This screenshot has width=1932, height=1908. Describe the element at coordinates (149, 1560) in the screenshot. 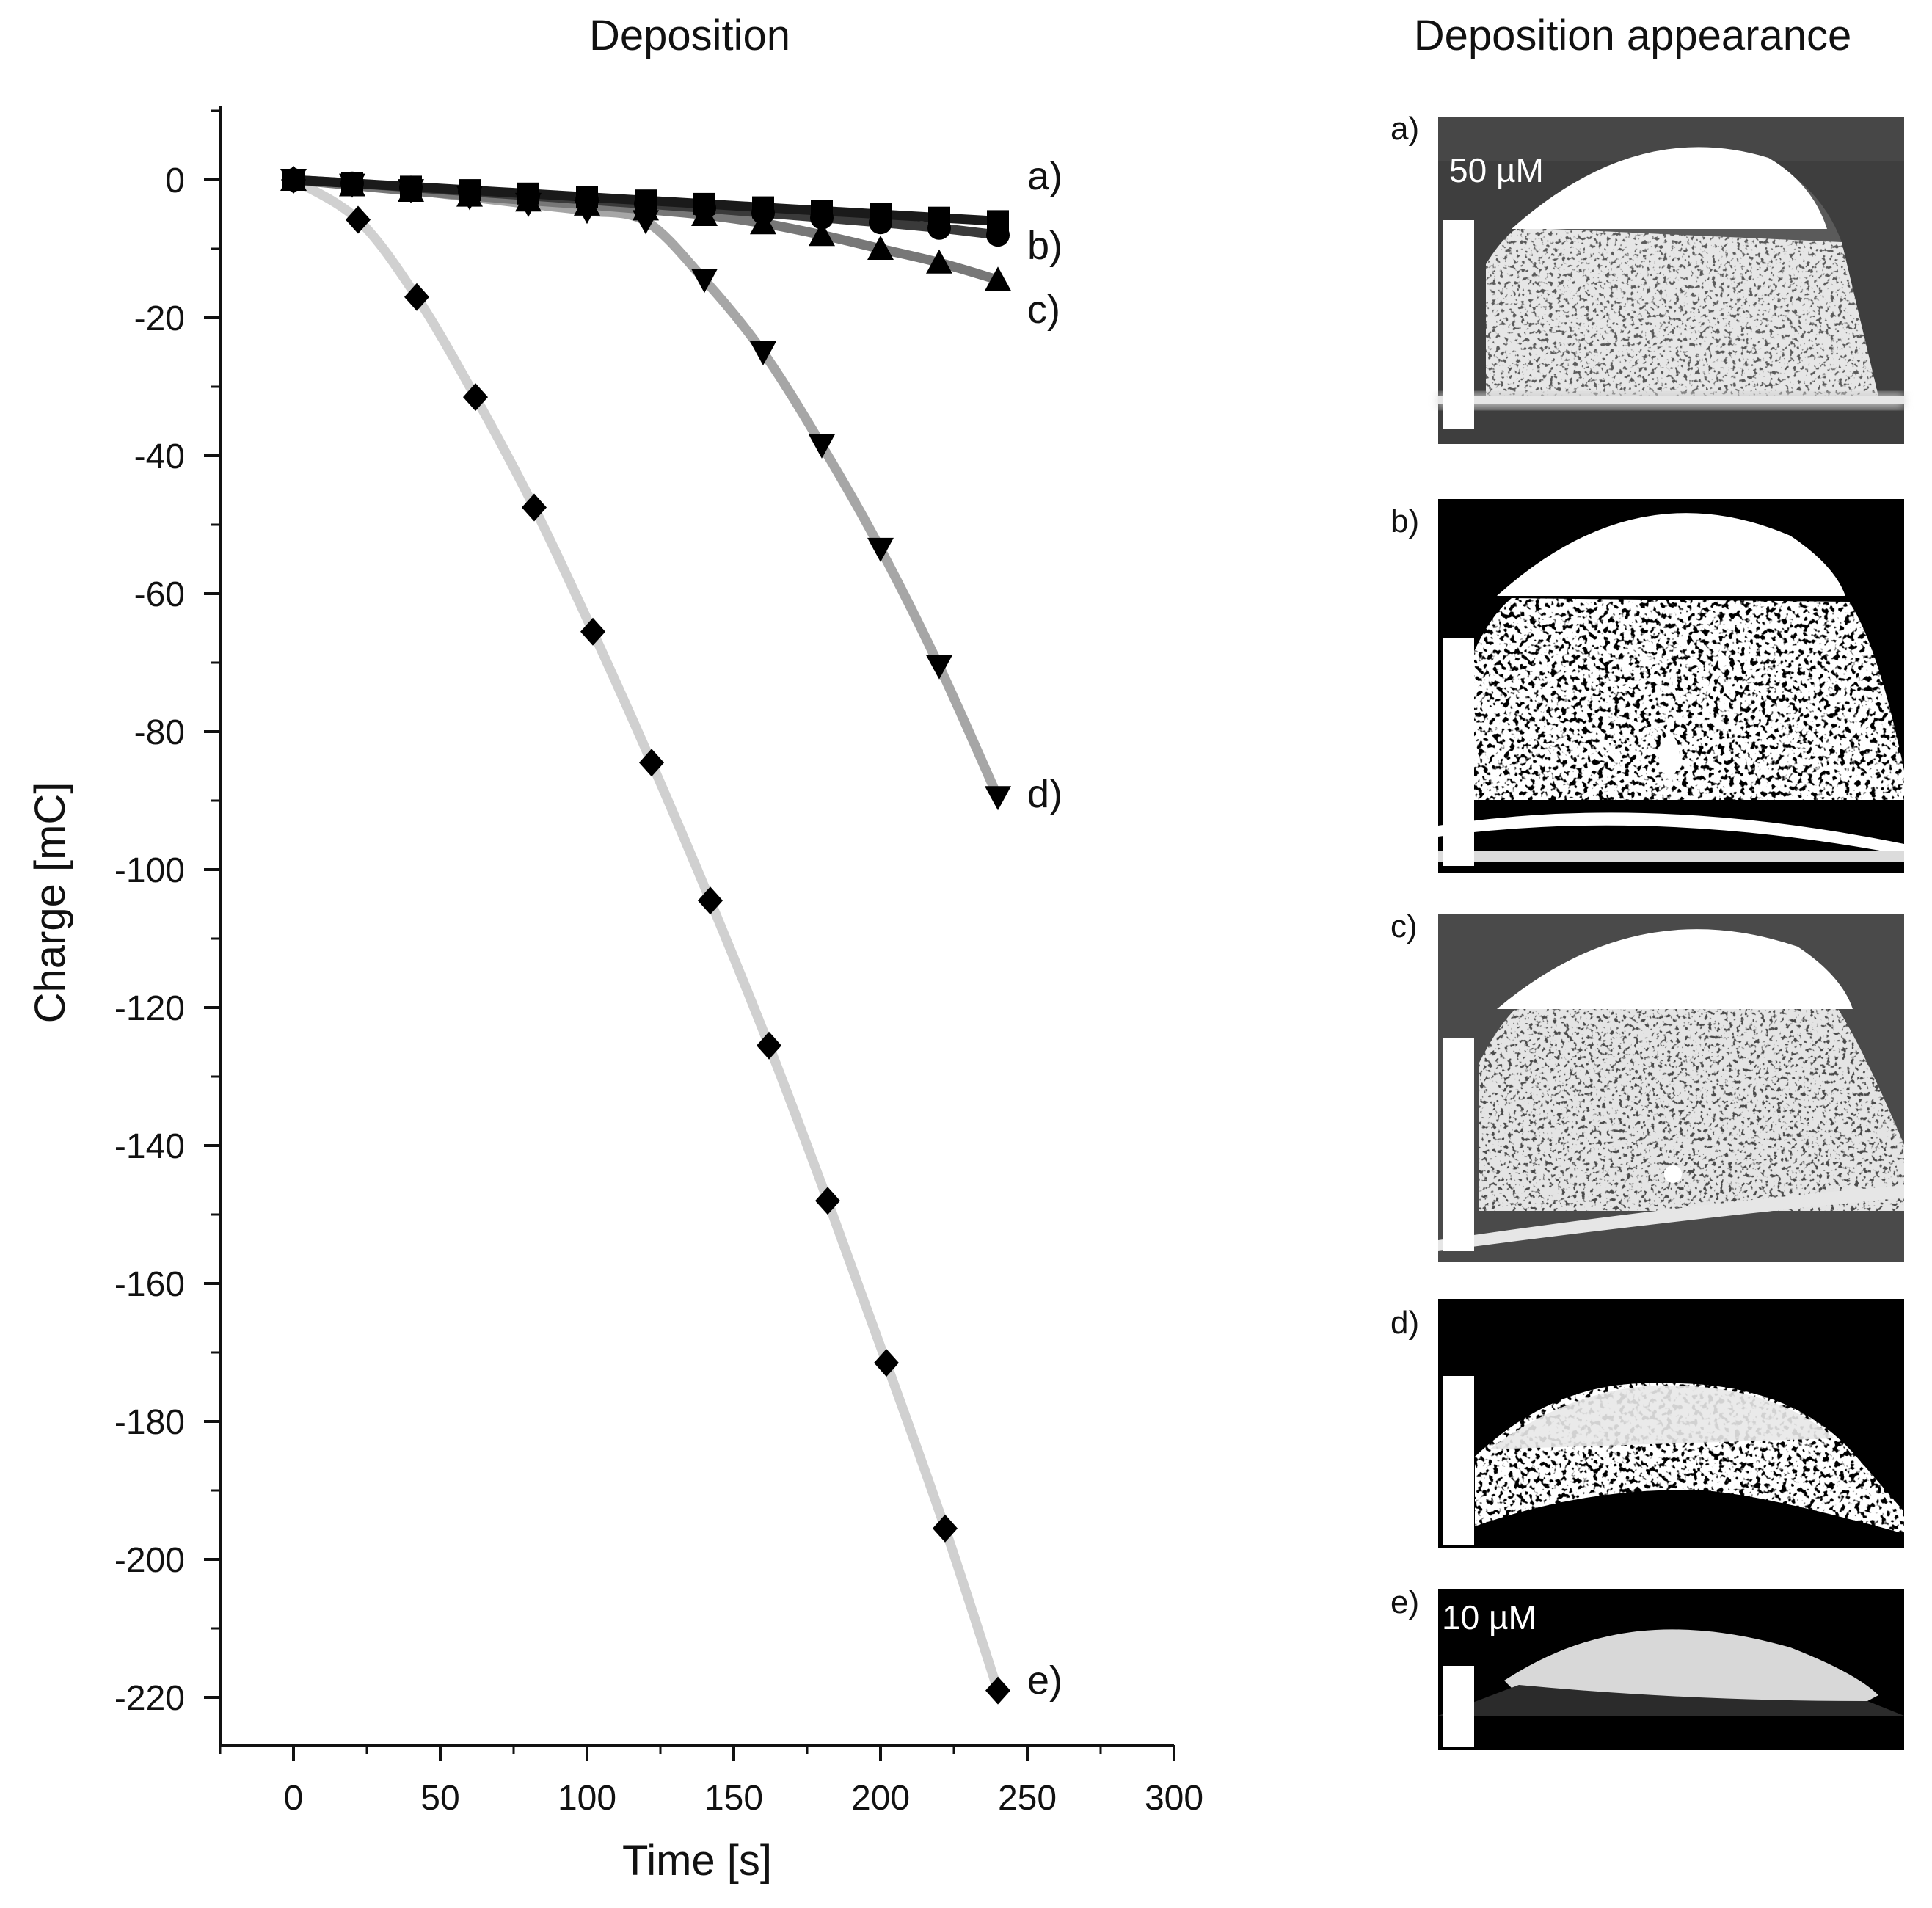

I see `y-tick-label: -200` at that location.